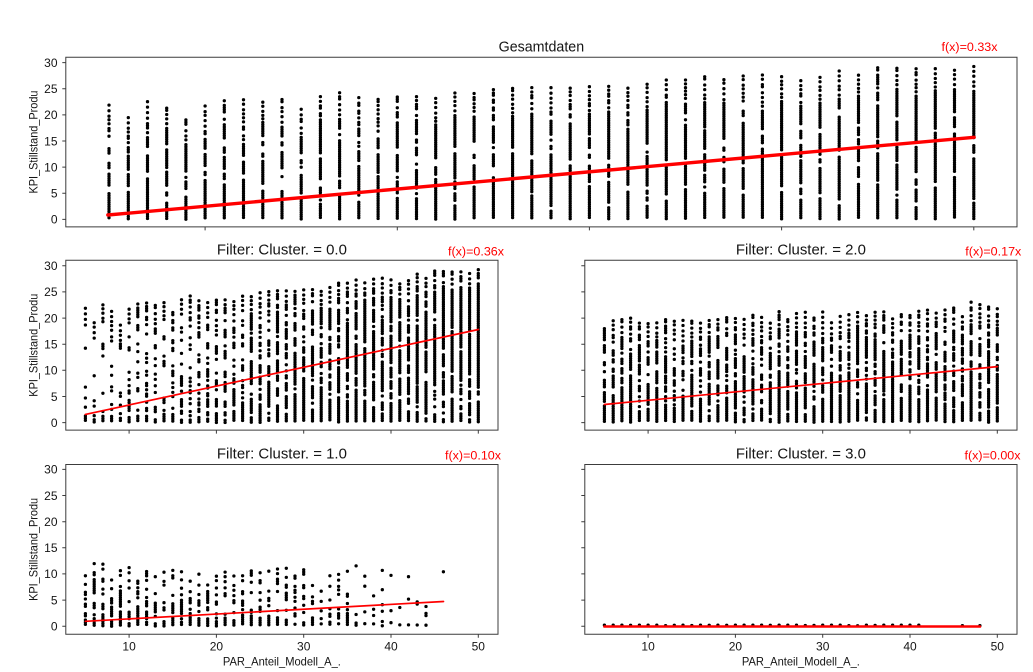 Image resolution: width=1033 pixels, height=672 pixels. What do you see at coordinates (282, 250) in the screenshot?
I see `svg-text: Filter: Cluster. = 0.0` at bounding box center [282, 250].